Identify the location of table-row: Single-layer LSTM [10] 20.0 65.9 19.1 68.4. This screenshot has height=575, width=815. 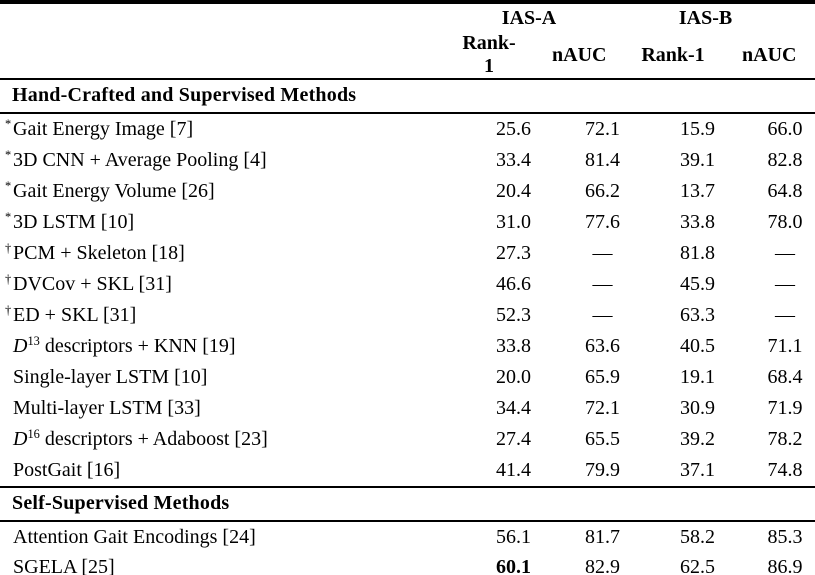
(407, 377).